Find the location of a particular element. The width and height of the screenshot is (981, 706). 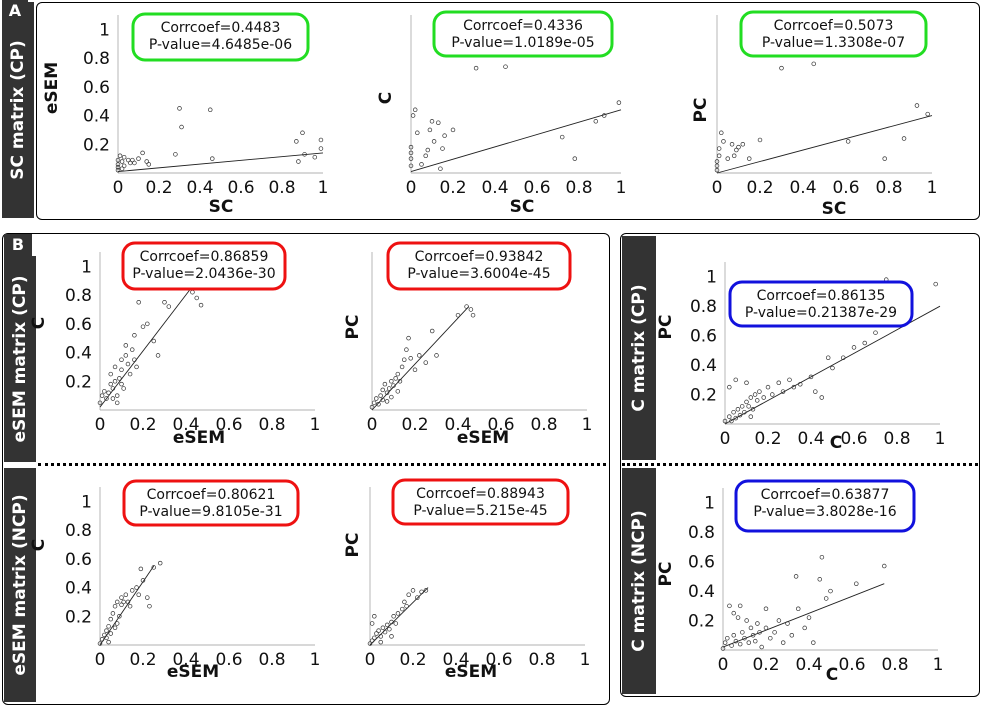

x-tick-label: 1 is located at coordinates (587, 425).